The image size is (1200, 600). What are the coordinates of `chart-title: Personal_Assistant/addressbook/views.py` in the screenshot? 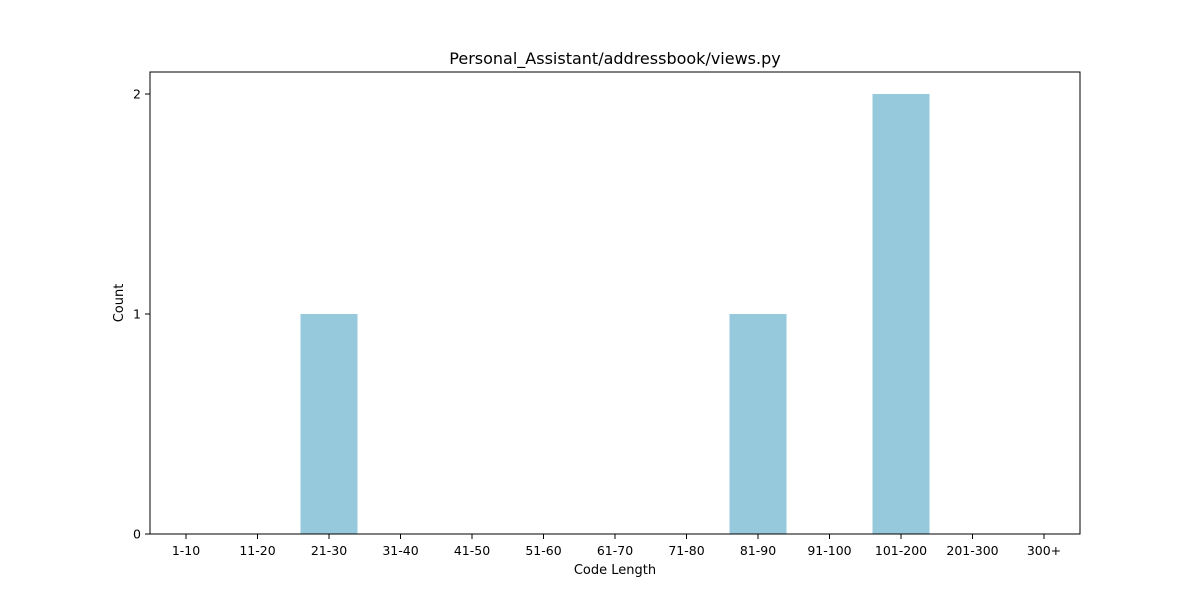 It's located at (614, 59).